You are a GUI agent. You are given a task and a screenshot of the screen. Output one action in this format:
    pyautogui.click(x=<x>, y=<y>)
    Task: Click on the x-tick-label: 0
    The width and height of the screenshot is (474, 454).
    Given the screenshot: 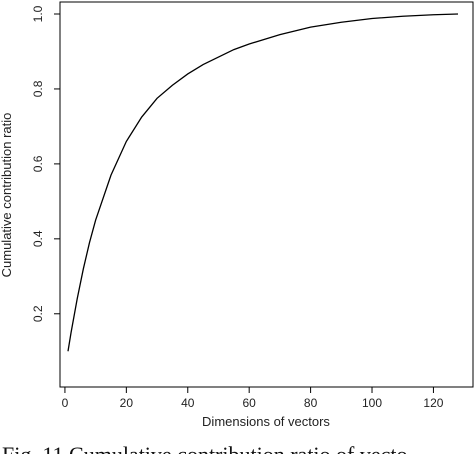 What is the action you would take?
    pyautogui.click(x=65, y=403)
    